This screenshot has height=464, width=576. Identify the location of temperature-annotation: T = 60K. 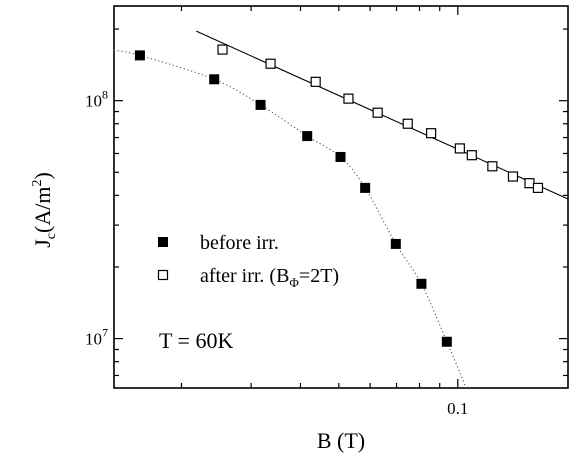
(196, 340).